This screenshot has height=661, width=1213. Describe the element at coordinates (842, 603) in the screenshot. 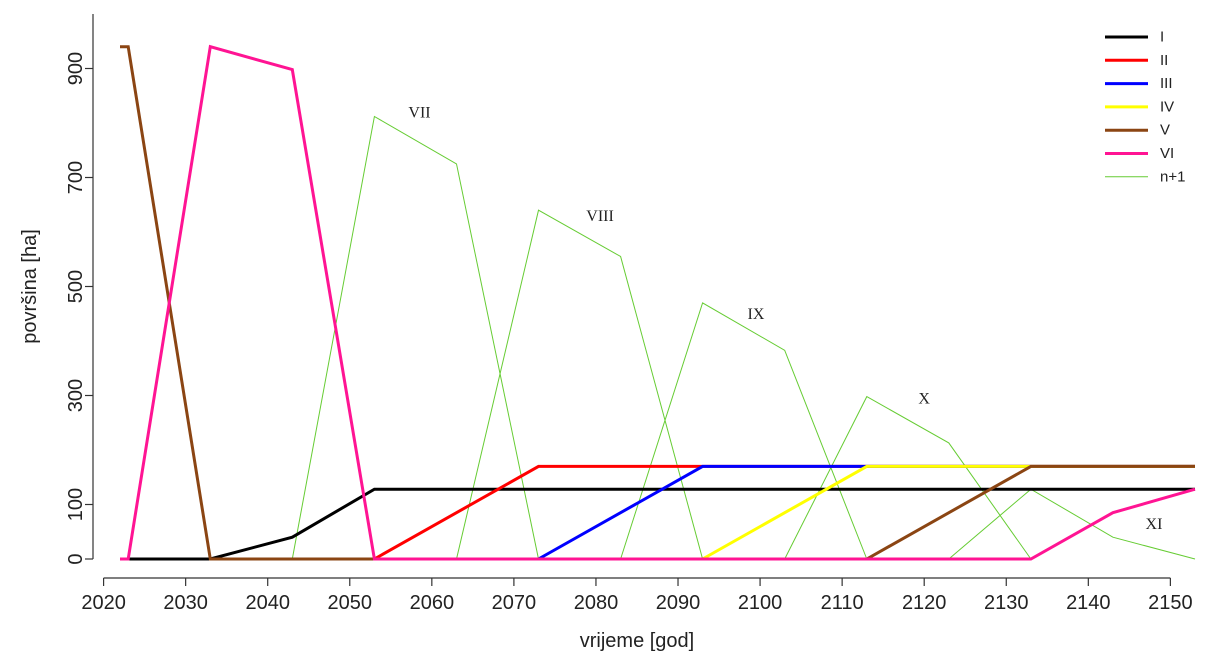

I see `x-tick-label: 2110` at that location.